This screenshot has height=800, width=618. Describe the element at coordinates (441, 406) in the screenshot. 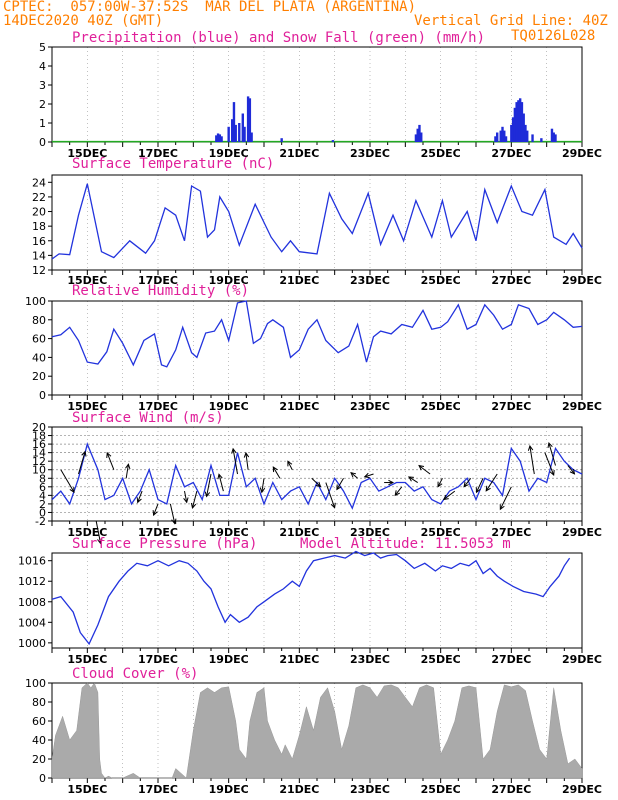

I see `x-tick-label: 25DEC` at that location.